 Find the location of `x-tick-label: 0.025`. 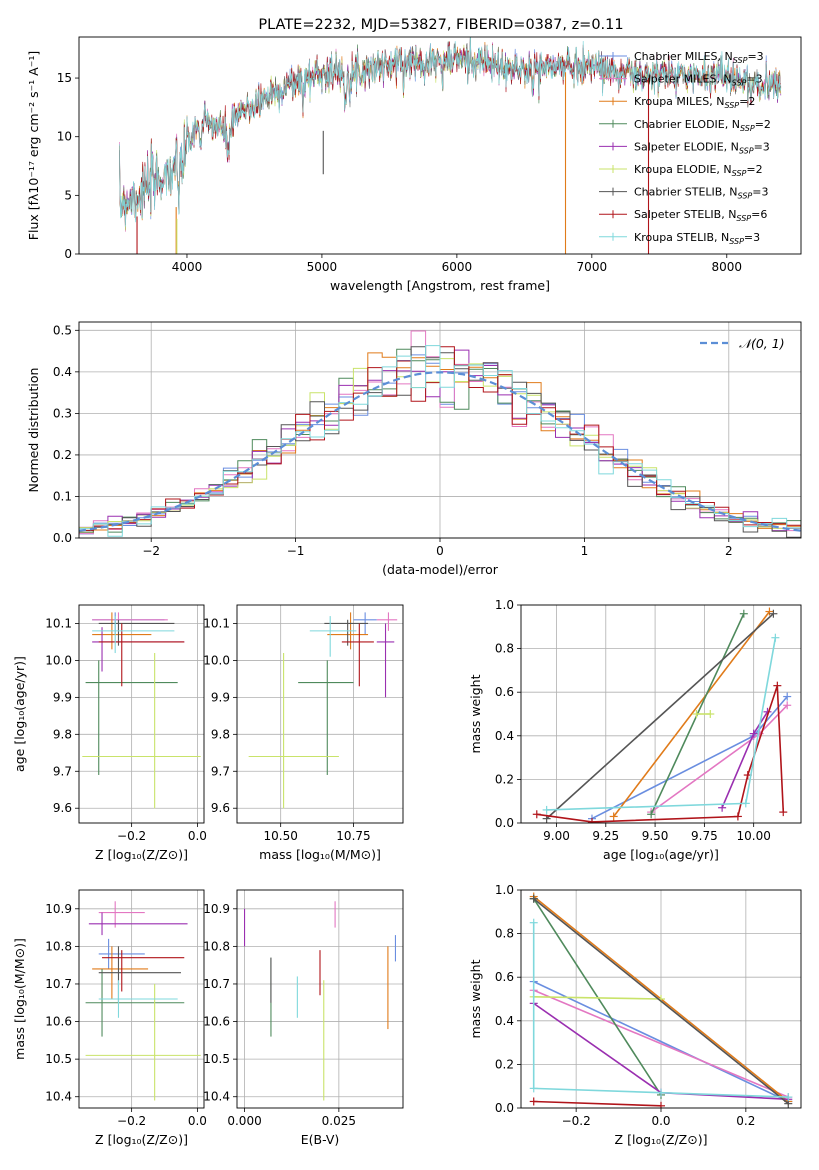

x-tick-label: 0.025 is located at coordinates (339, 1121).